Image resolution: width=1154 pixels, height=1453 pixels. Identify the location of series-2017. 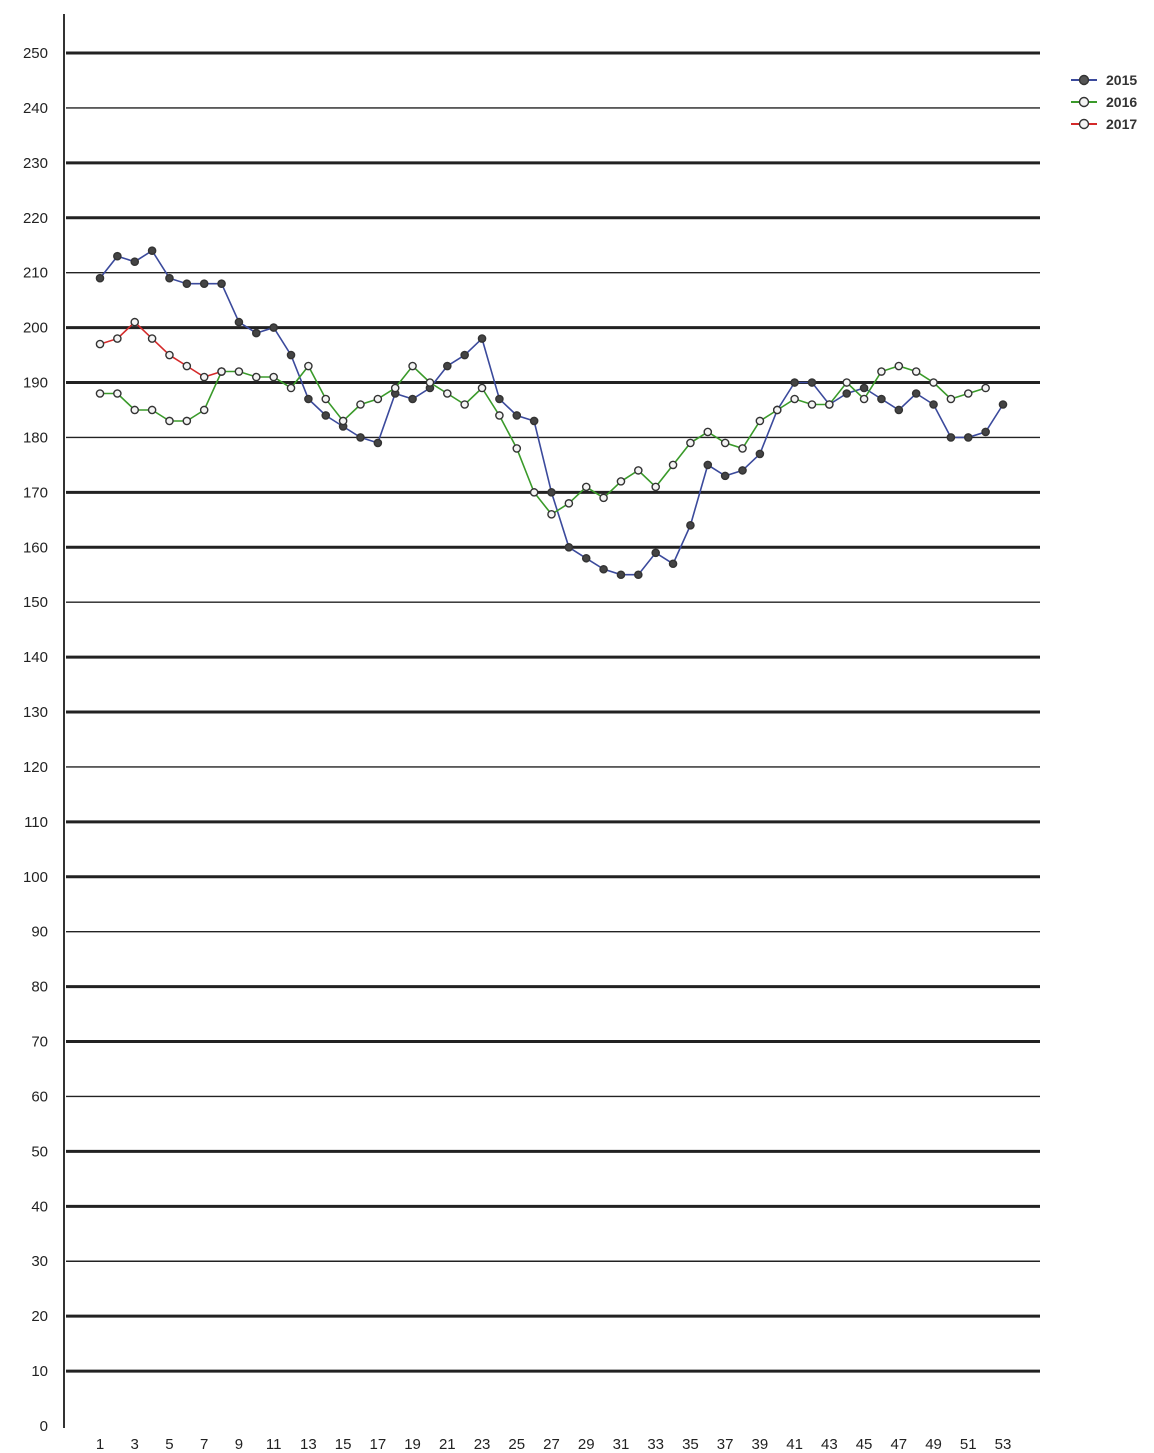
(160, 349).